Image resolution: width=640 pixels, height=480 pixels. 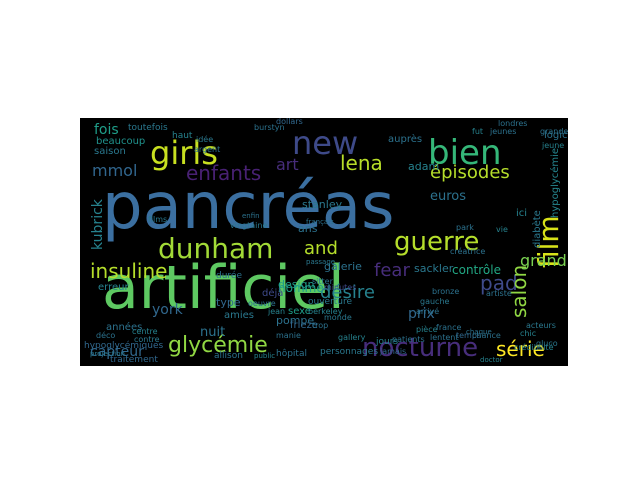 I want to click on cloud-word: adam, so click(x=423, y=166).